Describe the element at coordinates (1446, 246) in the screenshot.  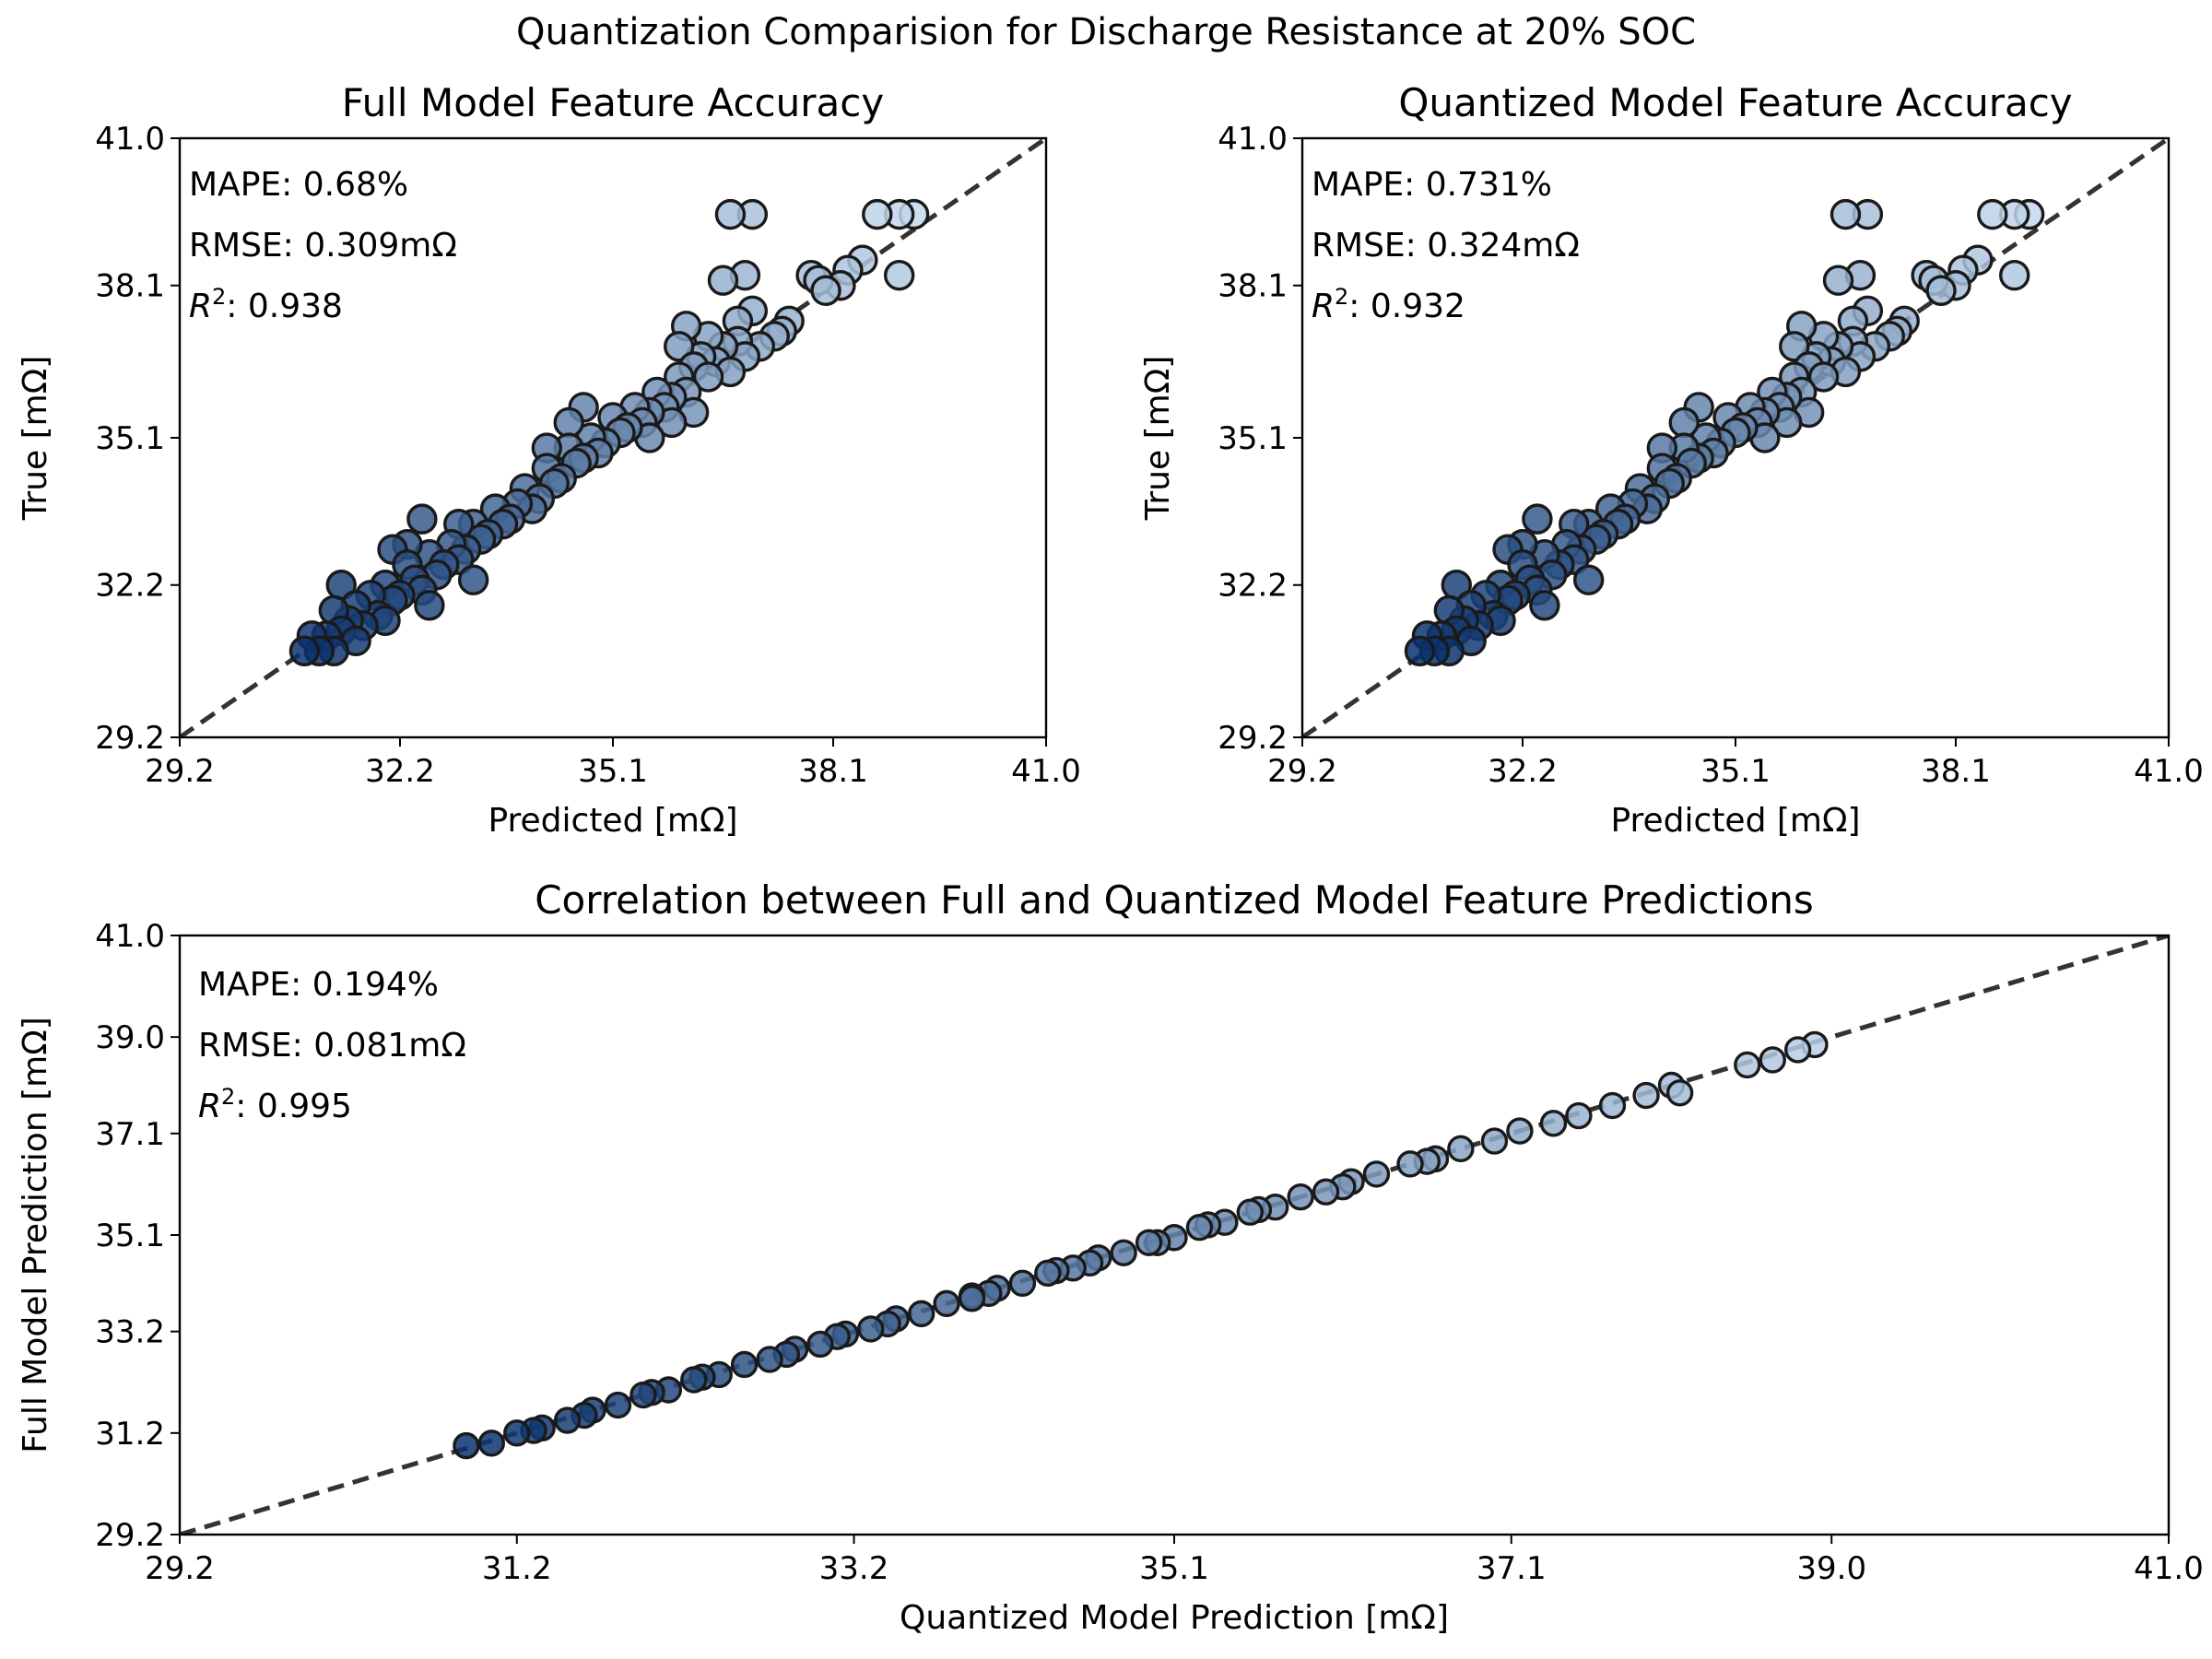
I see `rmse-annotation: RMSE: 0.324mΩ` at that location.